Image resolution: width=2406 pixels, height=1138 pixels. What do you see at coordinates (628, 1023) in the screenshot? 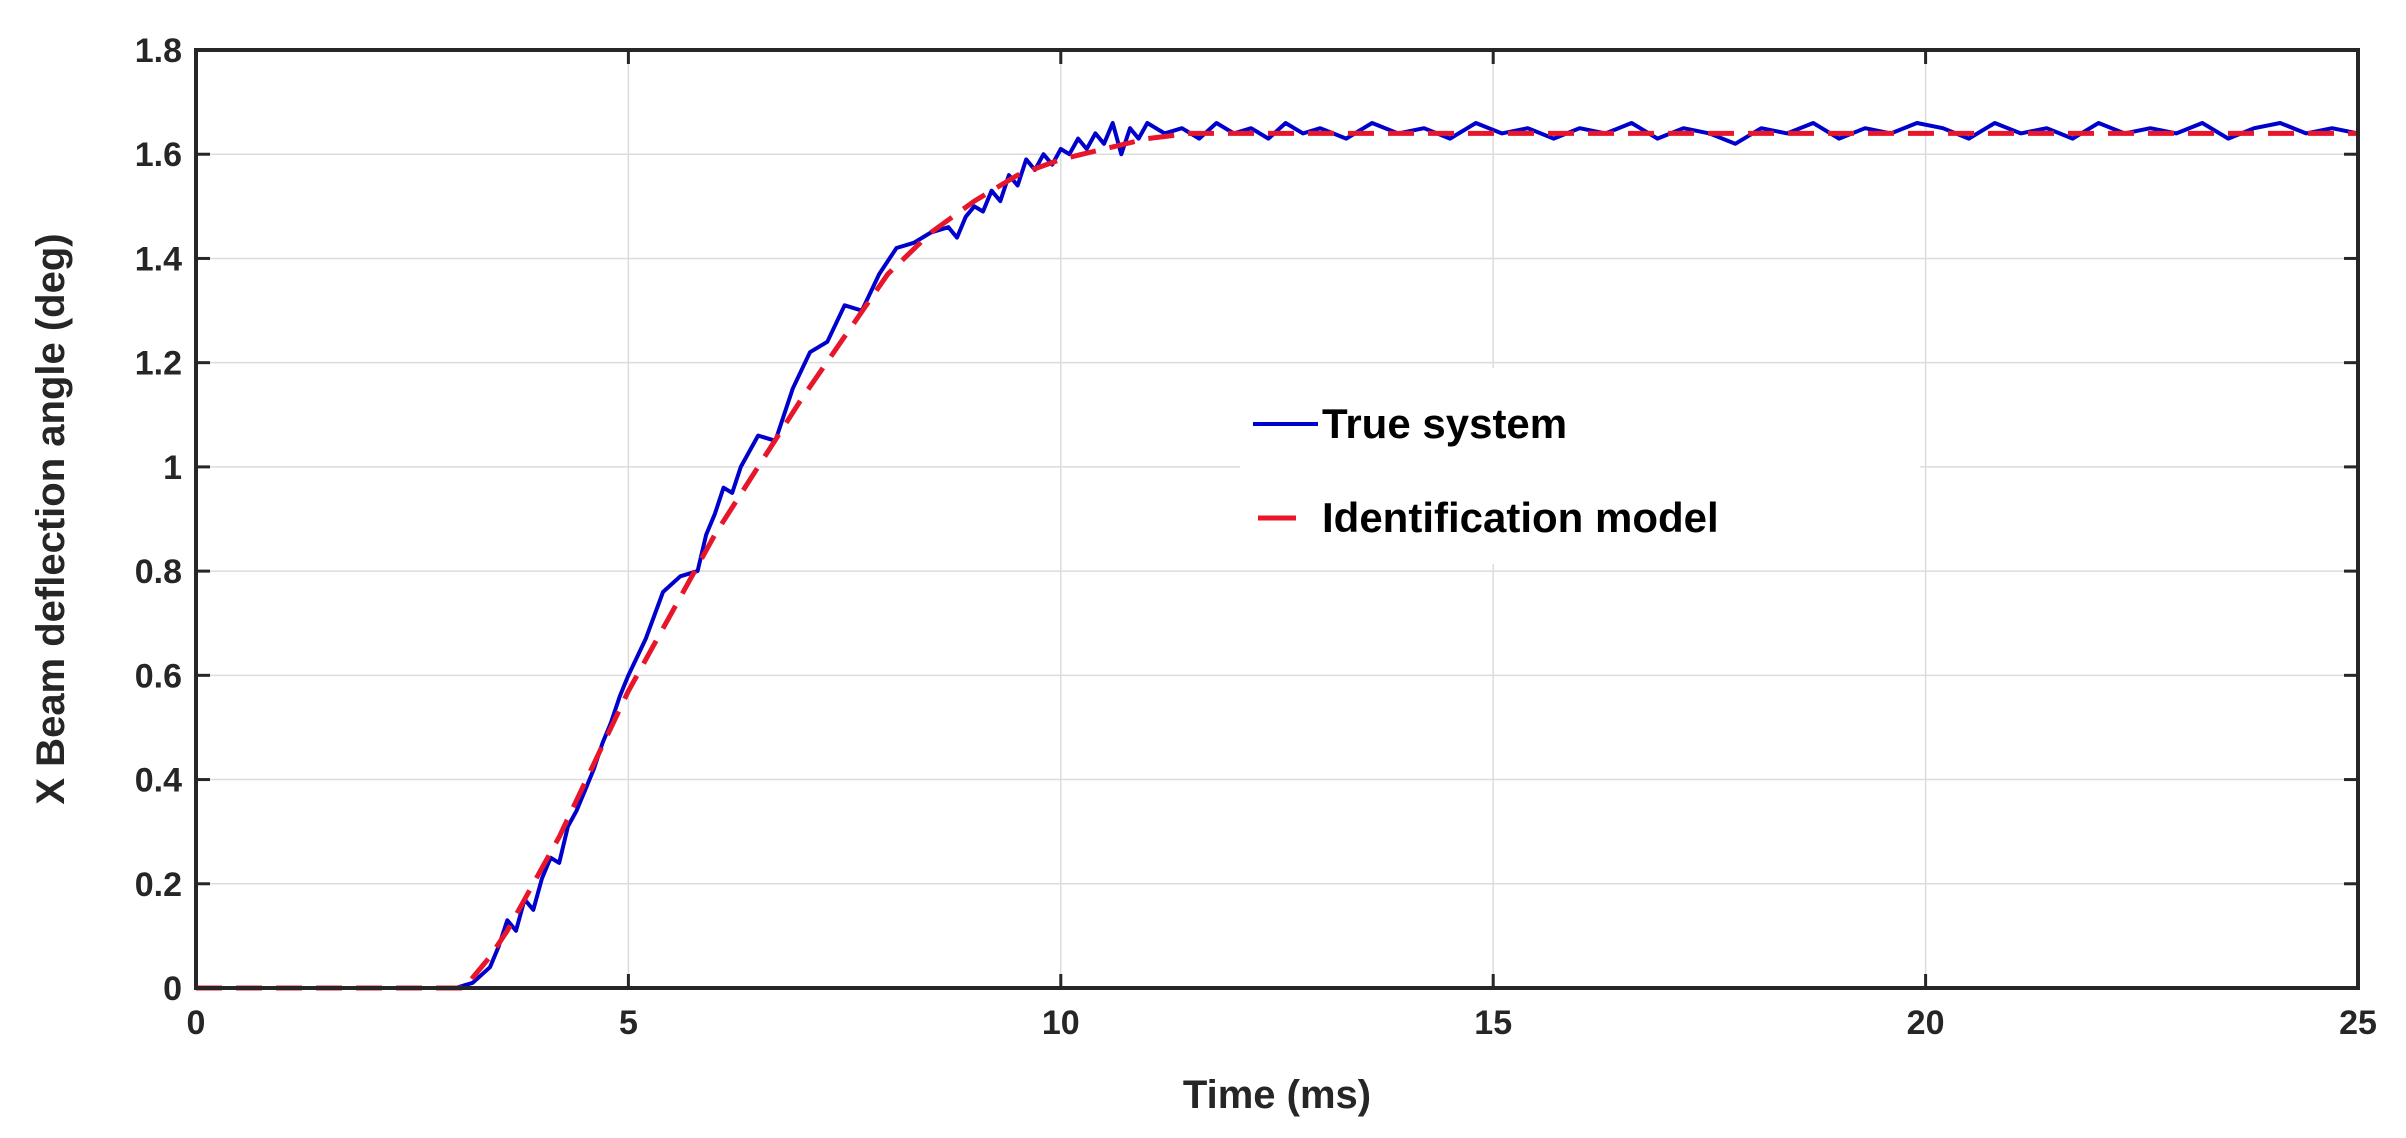
I see `x-tick-label: 5` at bounding box center [628, 1023].